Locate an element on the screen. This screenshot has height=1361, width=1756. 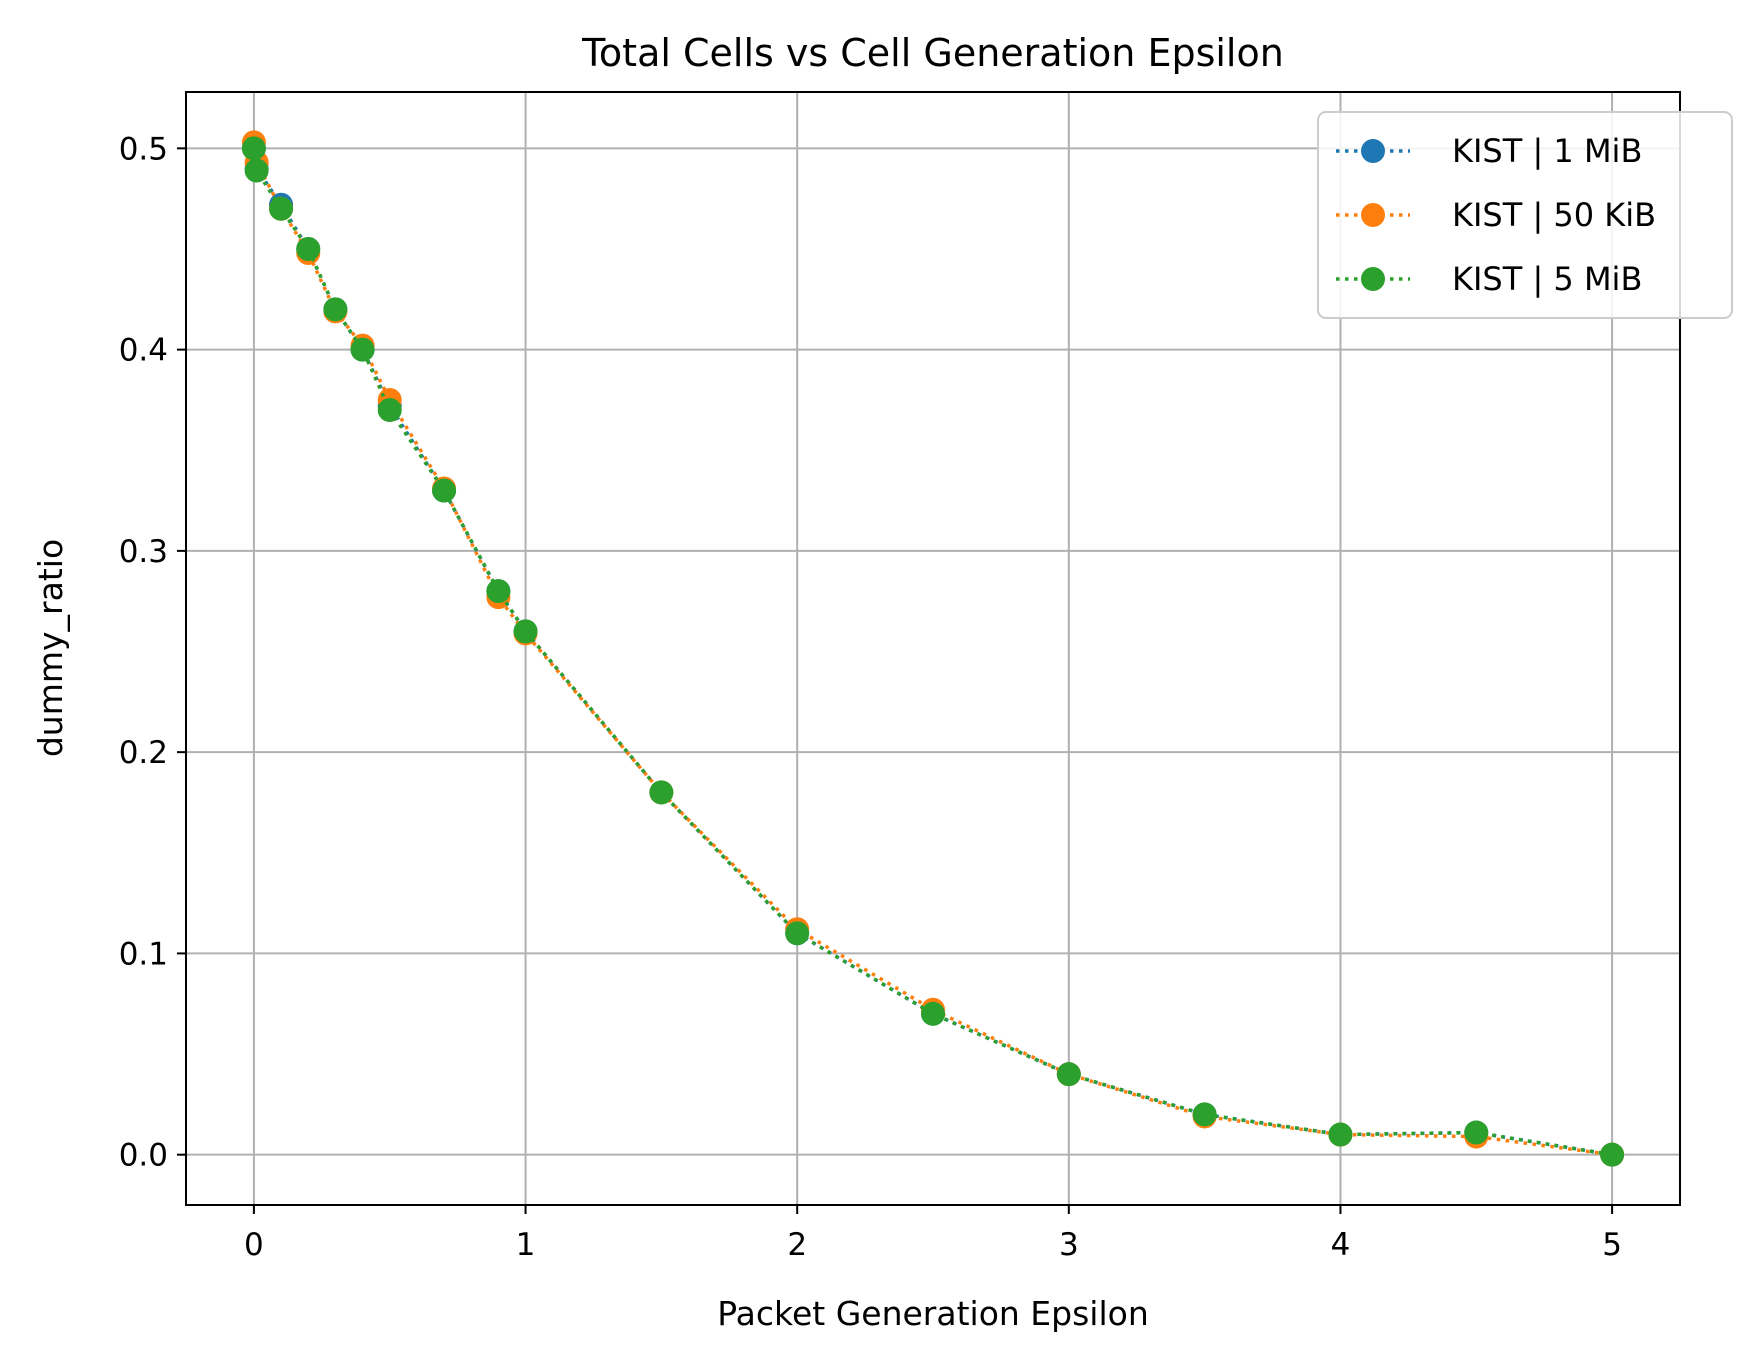
legend-box is located at coordinates (1525, 215).